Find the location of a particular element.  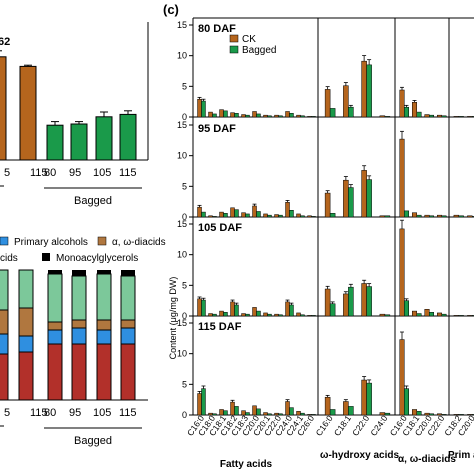

legend-label-primary-alcohols: Primary alcohols is located at coordinates (51, 242).